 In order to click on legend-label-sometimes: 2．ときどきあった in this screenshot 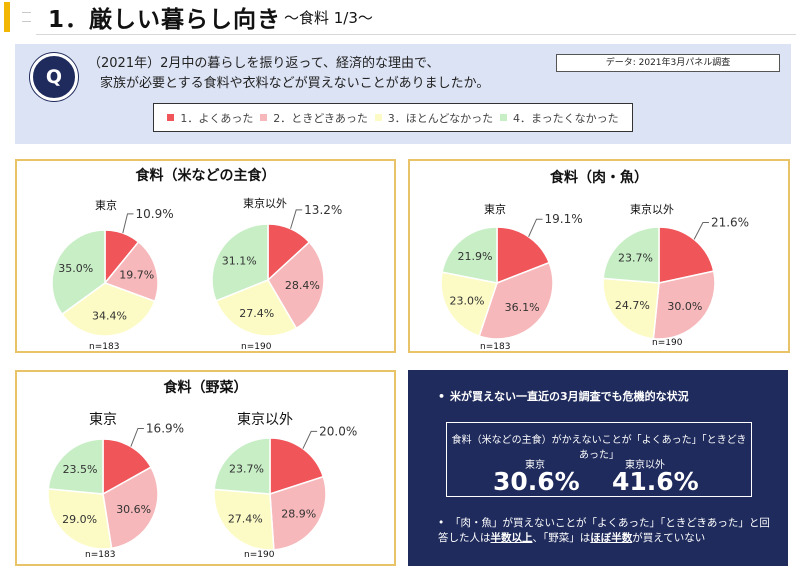, I will do `click(320, 118)`.